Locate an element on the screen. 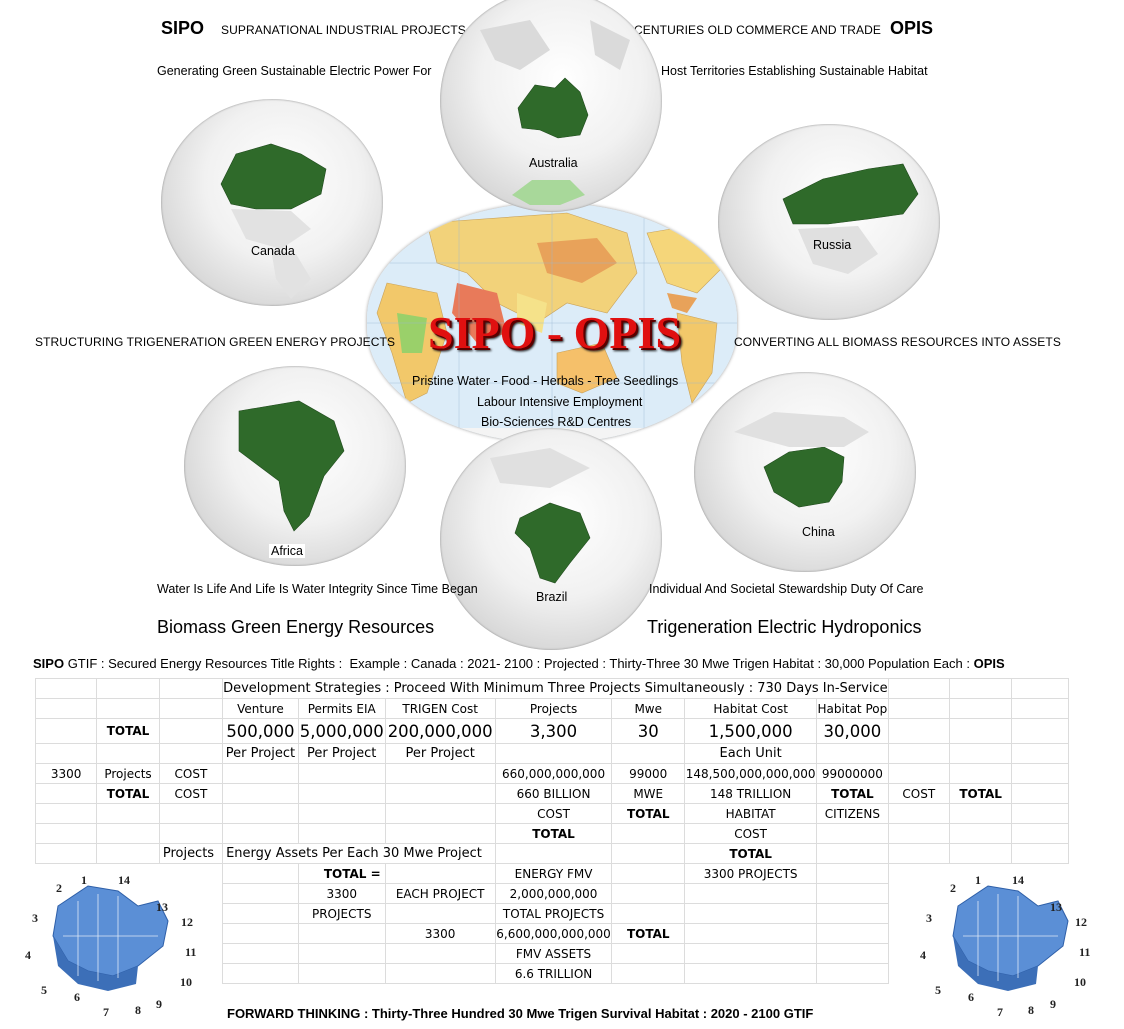 The height and width of the screenshot is (1029, 1124). opis-tagline: CENTURIES OLD COMMERCE AND TRADE is located at coordinates (758, 30).